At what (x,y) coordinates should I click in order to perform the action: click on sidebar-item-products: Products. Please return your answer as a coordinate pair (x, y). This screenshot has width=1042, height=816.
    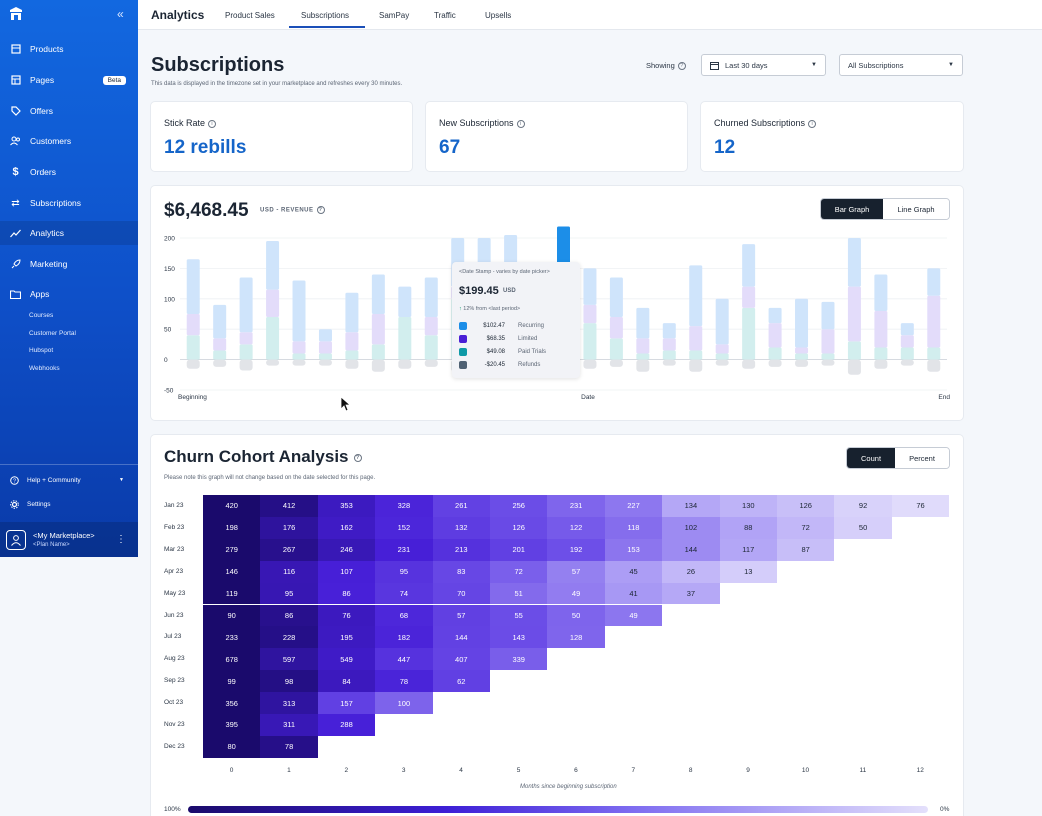
    Looking at the image, I should click on (69, 49).